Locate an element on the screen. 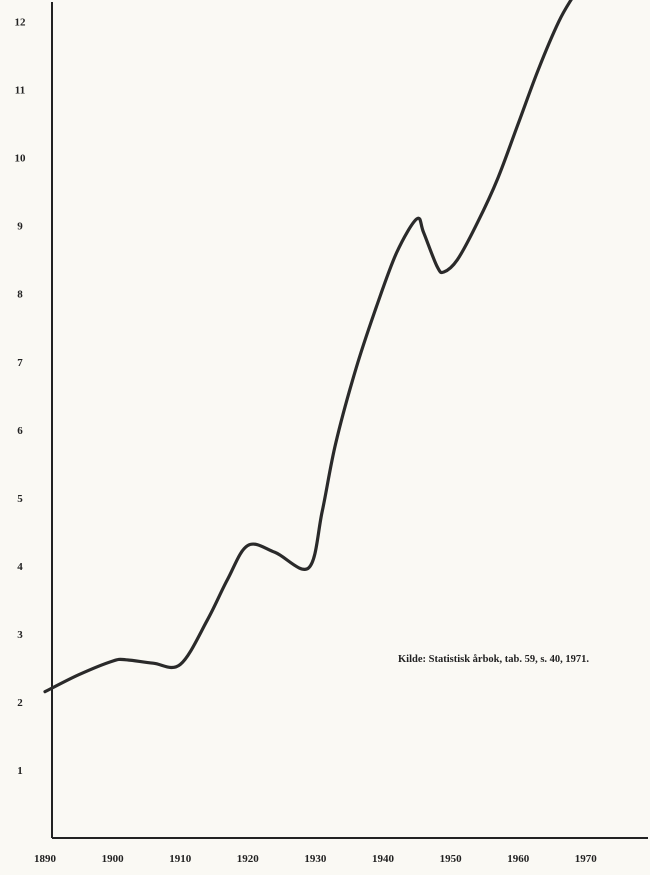 This screenshot has height=875, width=650. y-tick-label: 7 is located at coordinates (20, 363).